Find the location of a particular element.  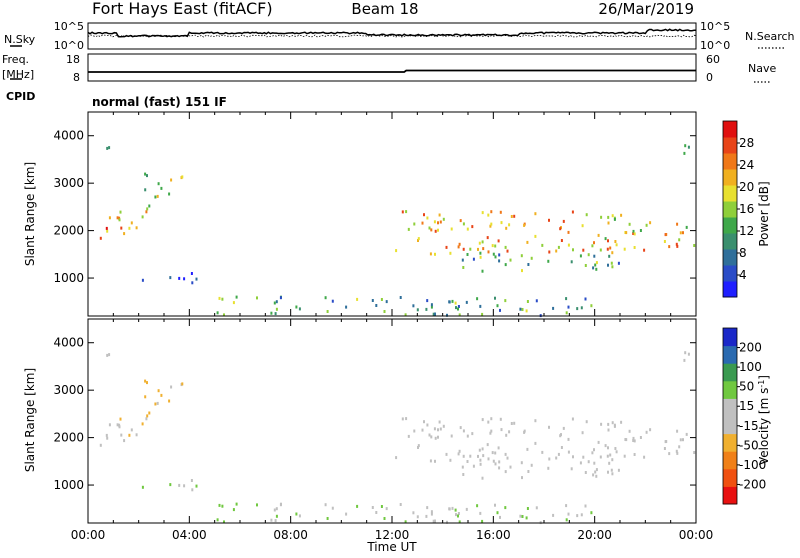

colorbar-tick-label: 16 is located at coordinates (746, 209).